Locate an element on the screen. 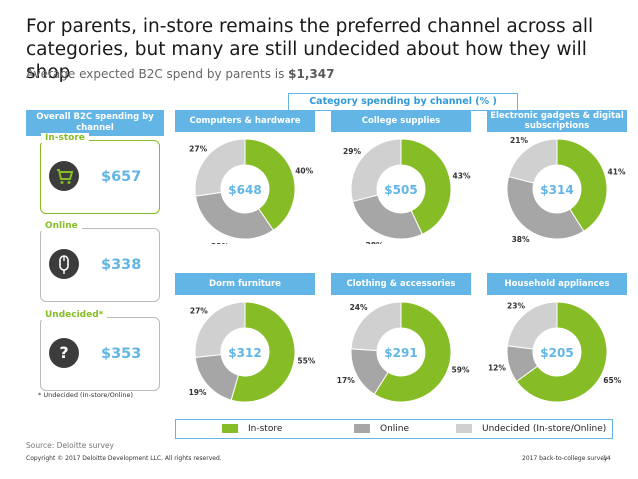  legend-swatch-online is located at coordinates (362, 428).